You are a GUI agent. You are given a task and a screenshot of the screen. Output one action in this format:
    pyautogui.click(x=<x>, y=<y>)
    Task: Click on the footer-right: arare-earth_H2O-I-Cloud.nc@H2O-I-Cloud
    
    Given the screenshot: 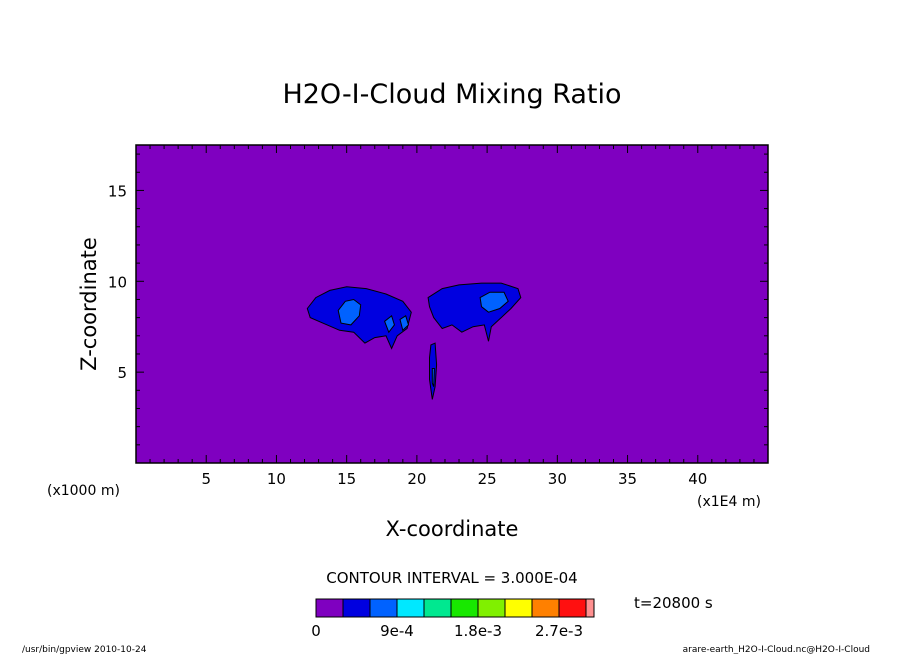 What is the action you would take?
    pyautogui.click(x=776, y=649)
    